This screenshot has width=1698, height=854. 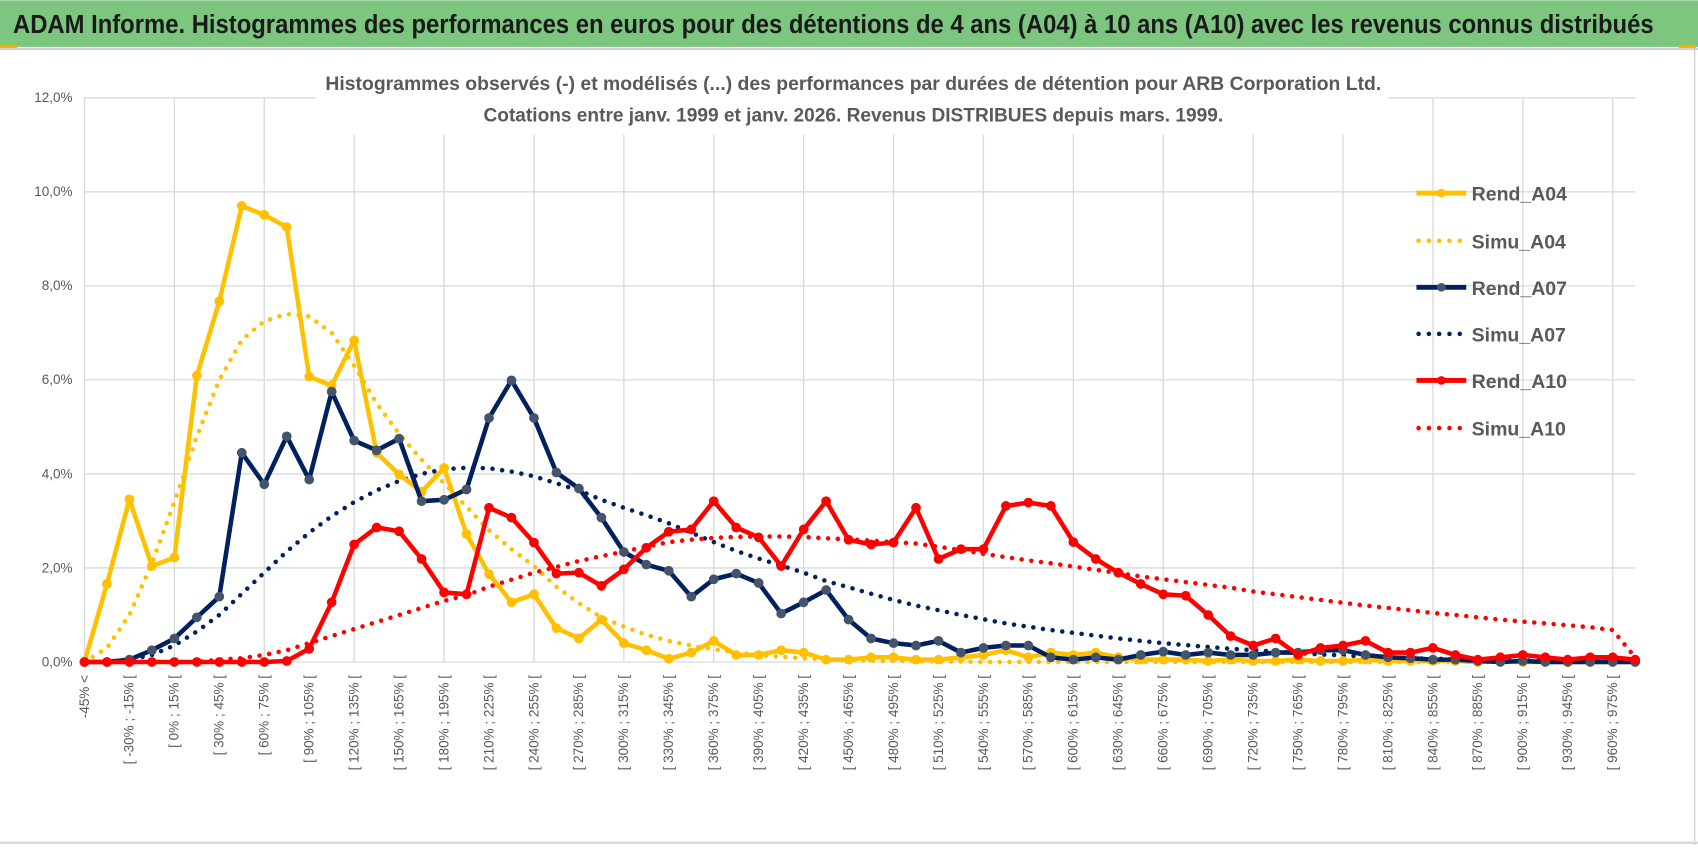 What do you see at coordinates (84, 696) in the screenshot?
I see `x-tick-label: -45% <` at bounding box center [84, 696].